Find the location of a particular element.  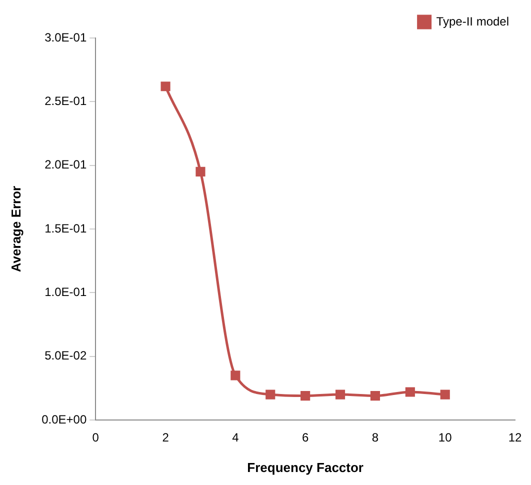

y-axis-title: Average Error is located at coordinates (16, 229).